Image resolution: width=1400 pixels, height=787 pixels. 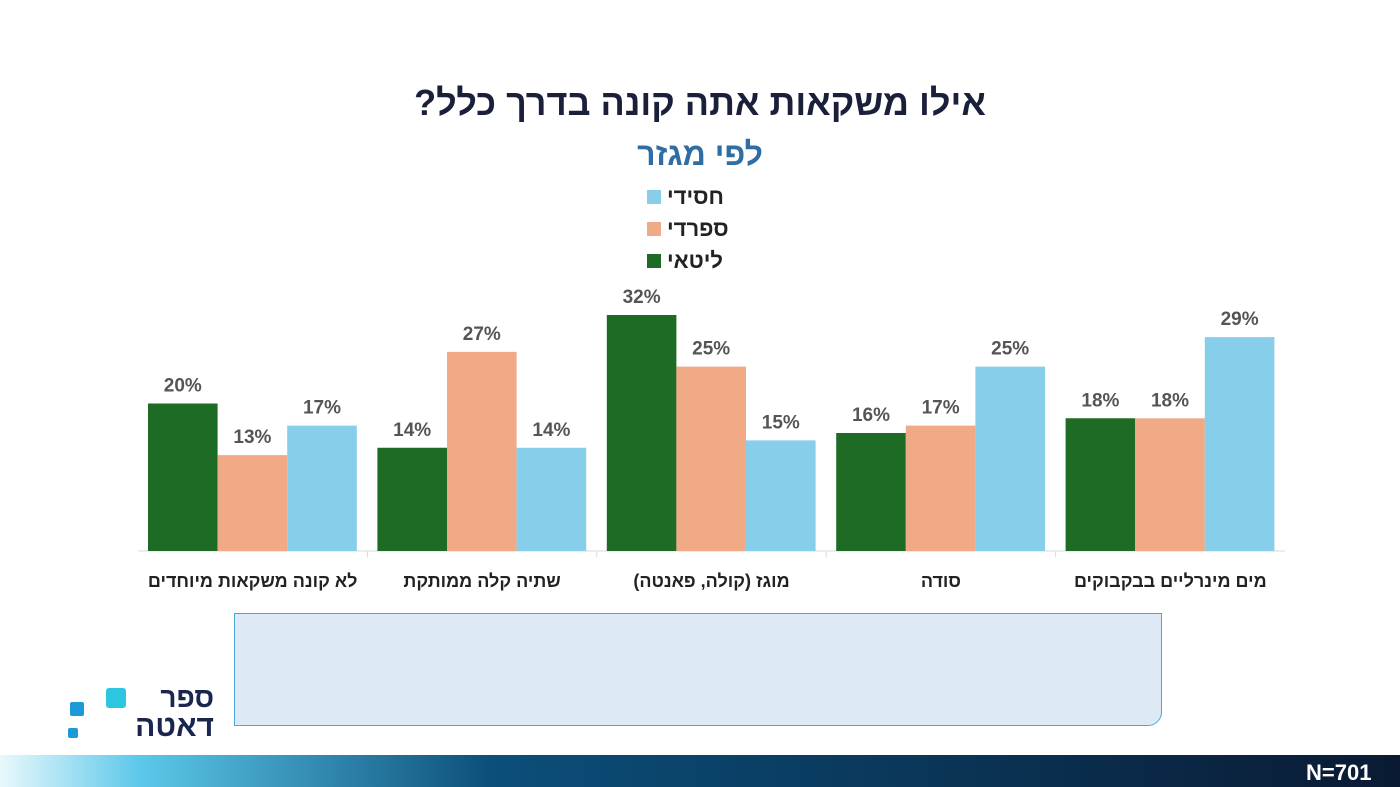 I want to click on data-label: 16%, so click(x=871, y=415).